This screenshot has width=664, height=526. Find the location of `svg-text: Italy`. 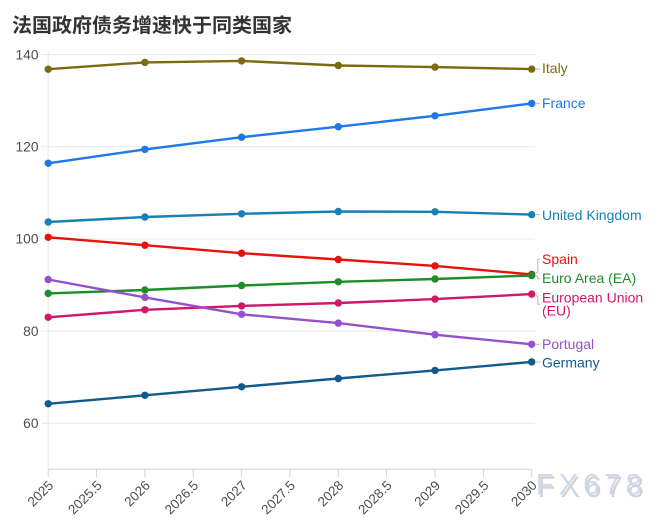

svg-text: Italy is located at coordinates (555, 68).